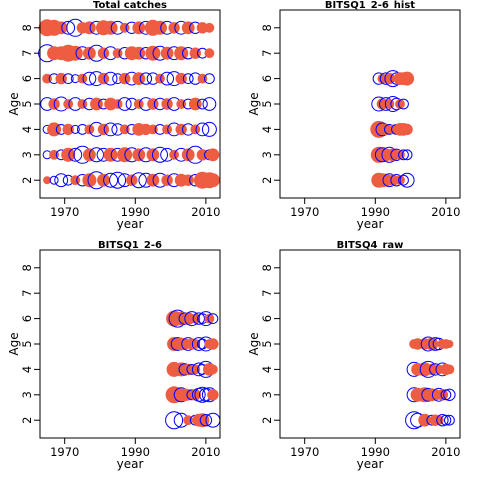 This screenshot has width=480, height=480. Describe the element at coordinates (386, 129) in the screenshot. I see `bubble-age4-1993` at that location.